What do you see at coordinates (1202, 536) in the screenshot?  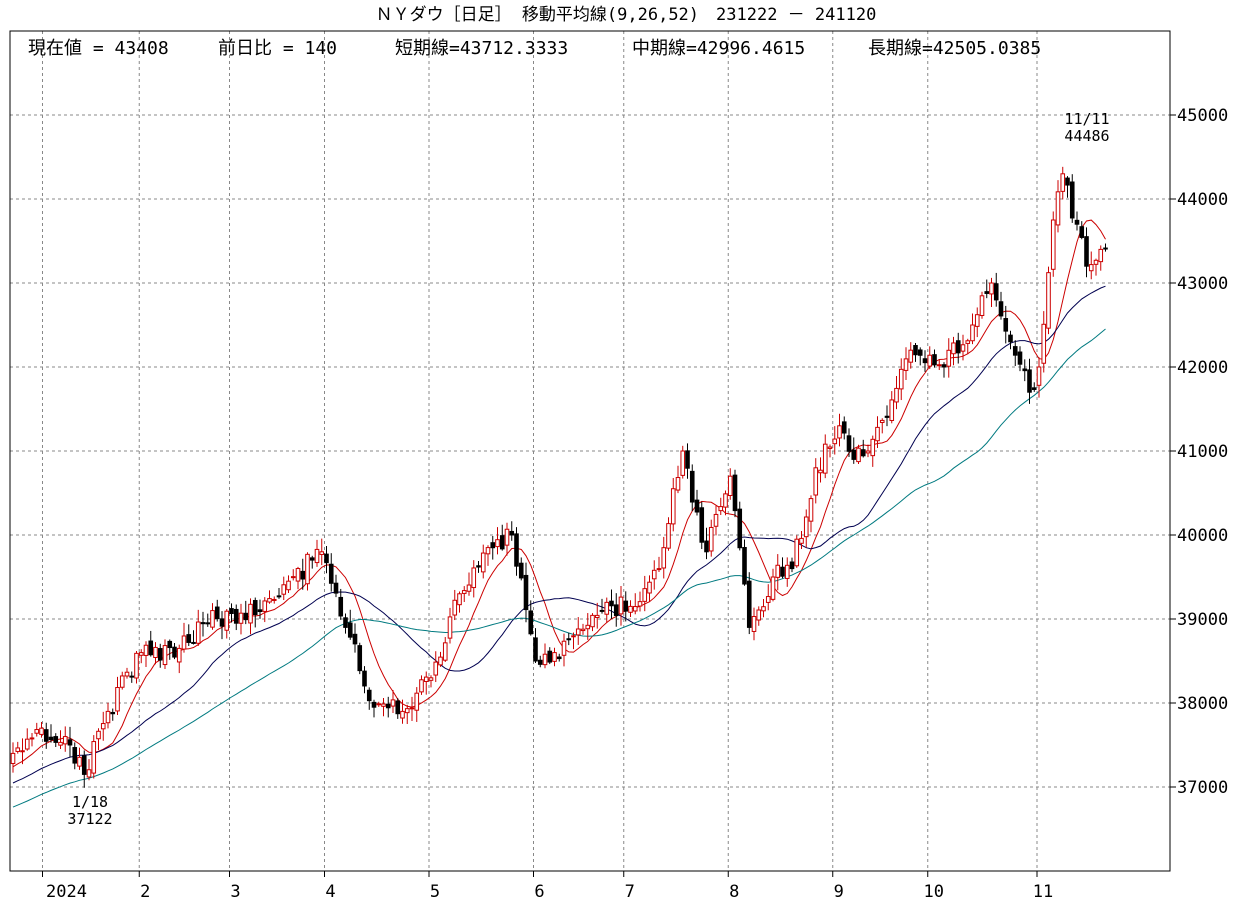 I see `y-tick-label: 40000` at bounding box center [1202, 536].